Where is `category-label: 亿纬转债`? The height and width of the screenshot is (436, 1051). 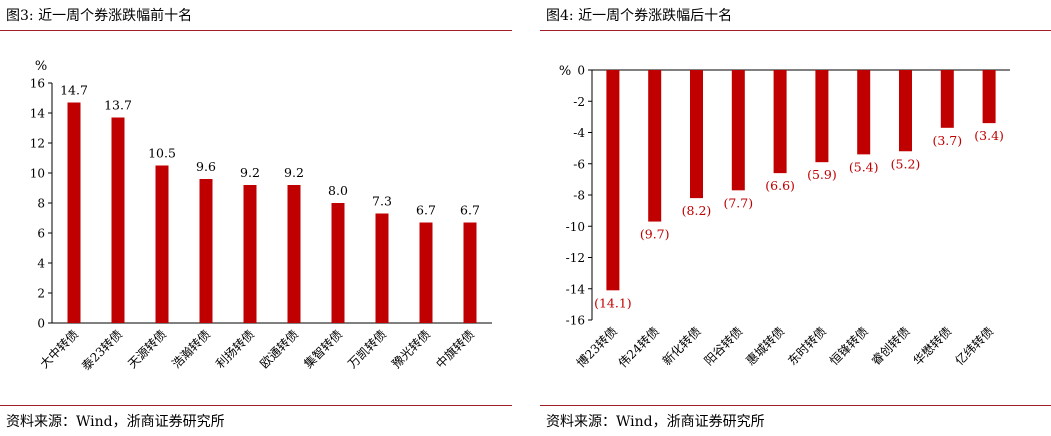
category-label: 亿纬转债 is located at coordinates (974, 346).